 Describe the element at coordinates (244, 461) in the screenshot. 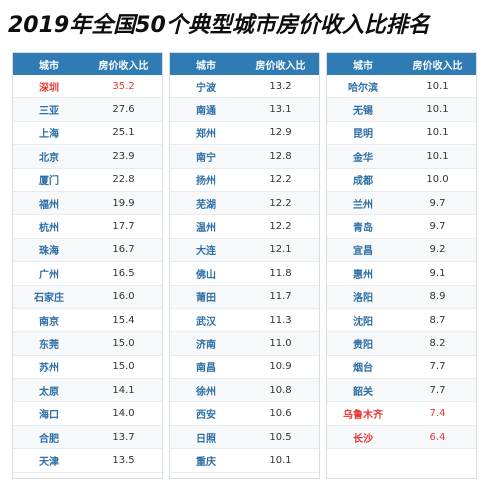

I see `table-row: 重庆 10.1` at that location.